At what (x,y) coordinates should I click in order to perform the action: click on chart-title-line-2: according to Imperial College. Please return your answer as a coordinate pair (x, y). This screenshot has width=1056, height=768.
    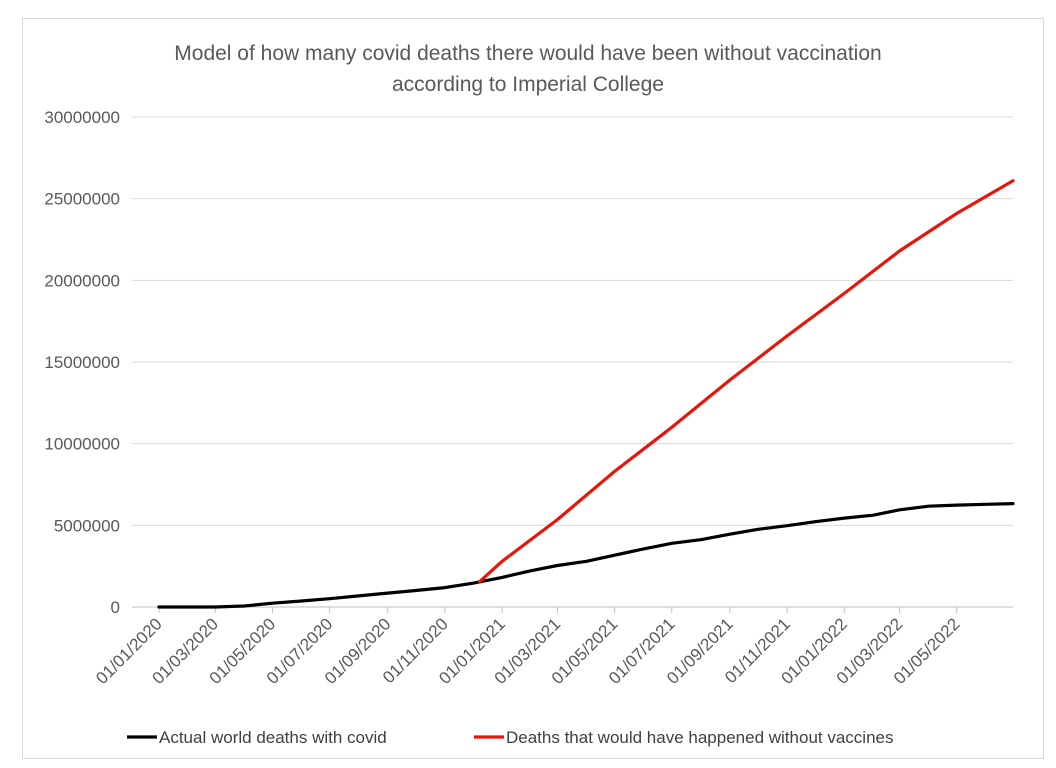
    Looking at the image, I should click on (528, 84).